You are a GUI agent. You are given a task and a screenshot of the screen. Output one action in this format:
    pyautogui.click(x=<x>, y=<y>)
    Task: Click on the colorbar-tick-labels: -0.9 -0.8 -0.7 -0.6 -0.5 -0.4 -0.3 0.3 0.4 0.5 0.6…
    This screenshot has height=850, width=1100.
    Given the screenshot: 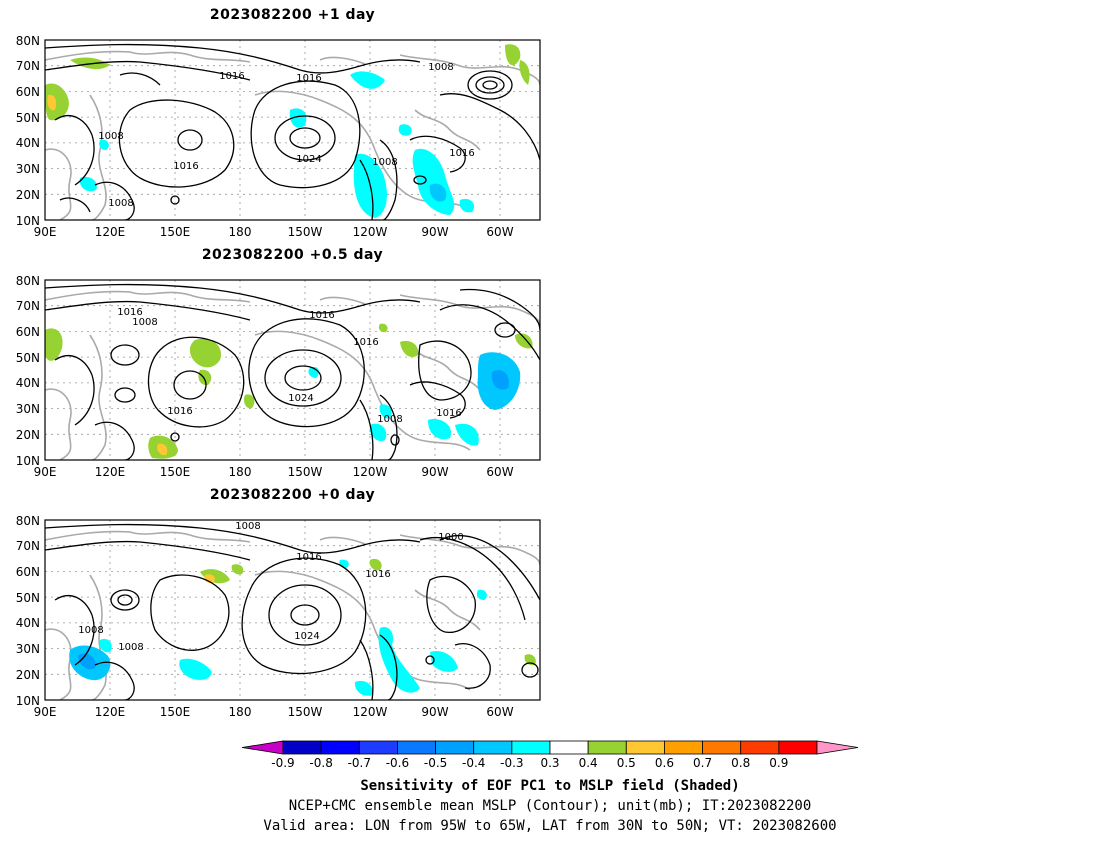 What is the action you would take?
    pyautogui.click(x=529, y=763)
    